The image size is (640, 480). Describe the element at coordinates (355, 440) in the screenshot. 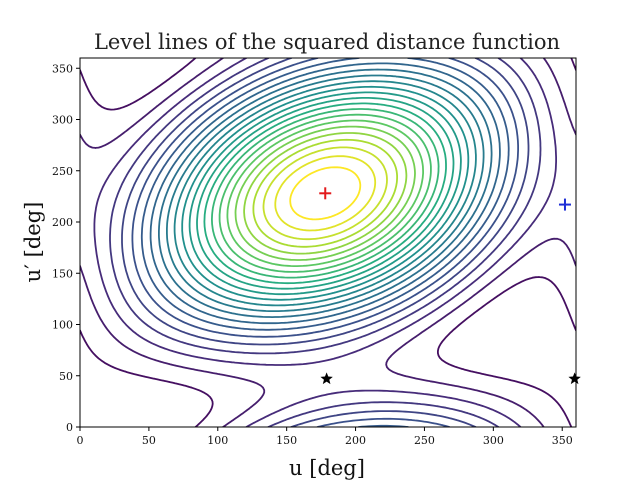

I see `x-tick-label: 200` at that location.